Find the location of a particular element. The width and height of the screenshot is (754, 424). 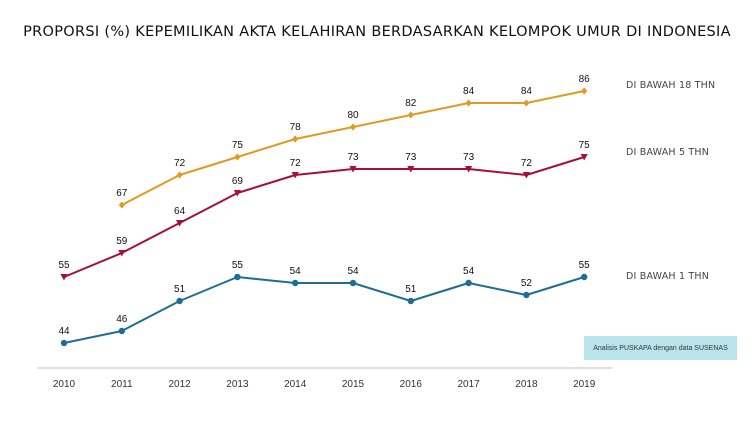

data-label-under1-2019: 55 is located at coordinates (585, 265).